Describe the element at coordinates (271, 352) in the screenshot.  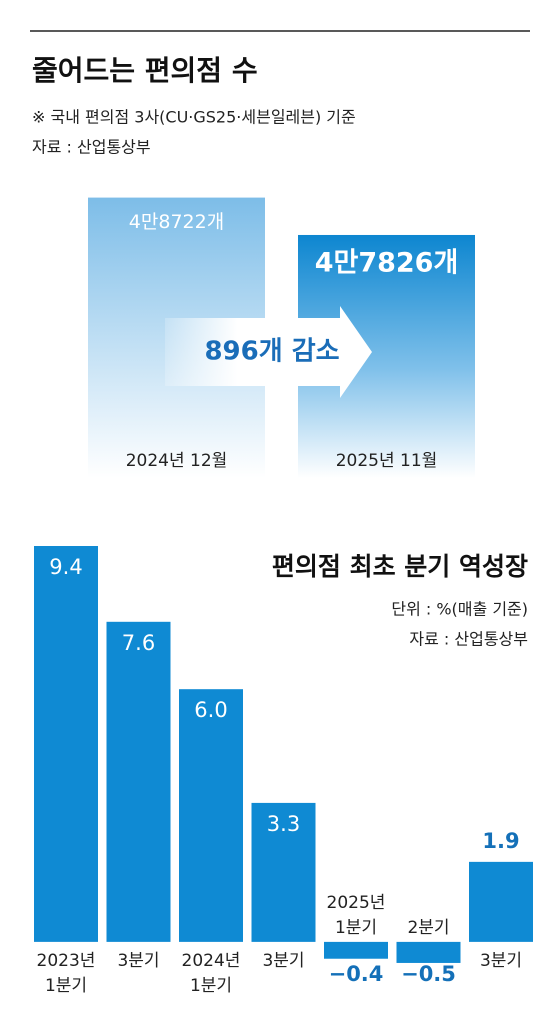
I see `annotation: 896개 감소` at that location.